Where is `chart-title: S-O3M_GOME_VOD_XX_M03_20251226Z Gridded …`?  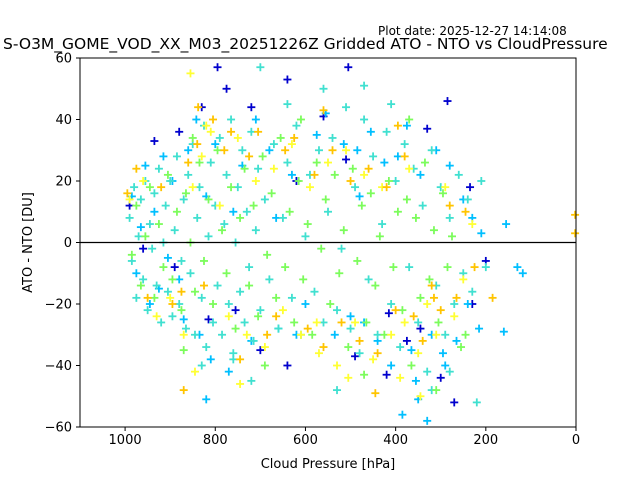 chart-title: S-O3M_GOME_VOD_XX_M03_20251226Z Gridded … is located at coordinates (305, 44).